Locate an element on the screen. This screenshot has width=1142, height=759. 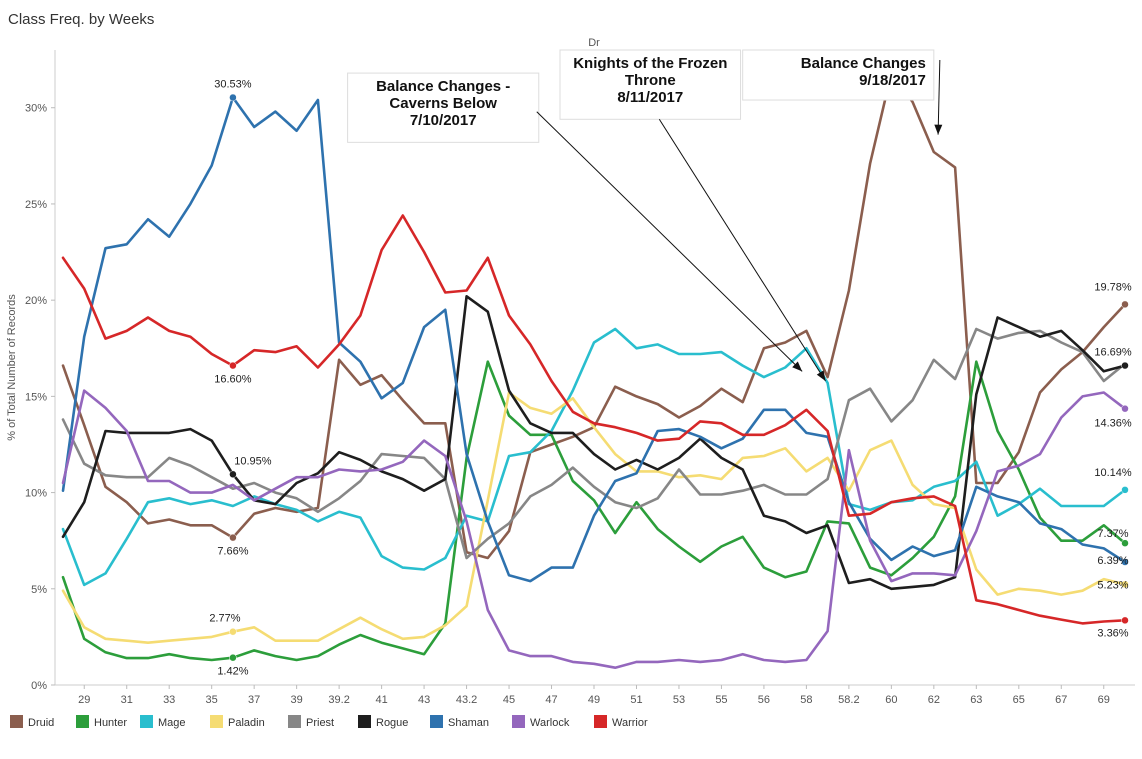
legend-swatch-priest is located at coordinates (294, 721).